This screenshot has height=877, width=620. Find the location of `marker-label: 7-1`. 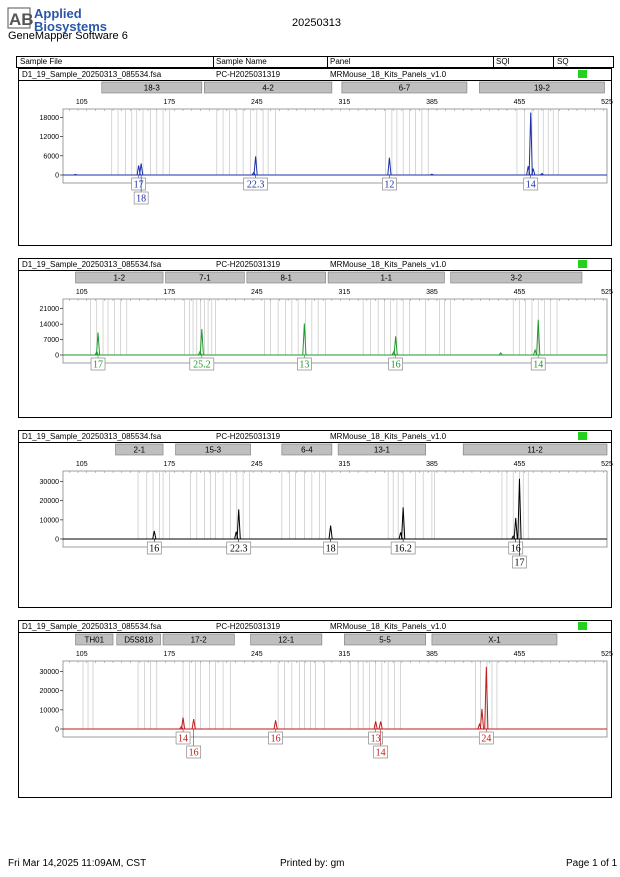

marker-label: 7-1 is located at coordinates (205, 278).